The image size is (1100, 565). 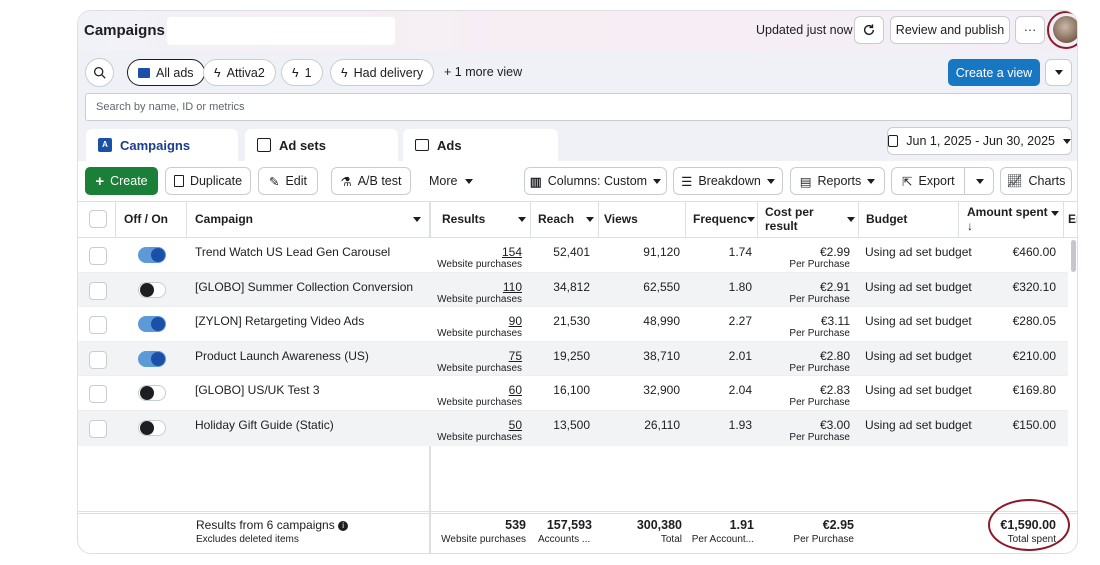 I want to click on results-value: 154, so click(x=511, y=252).